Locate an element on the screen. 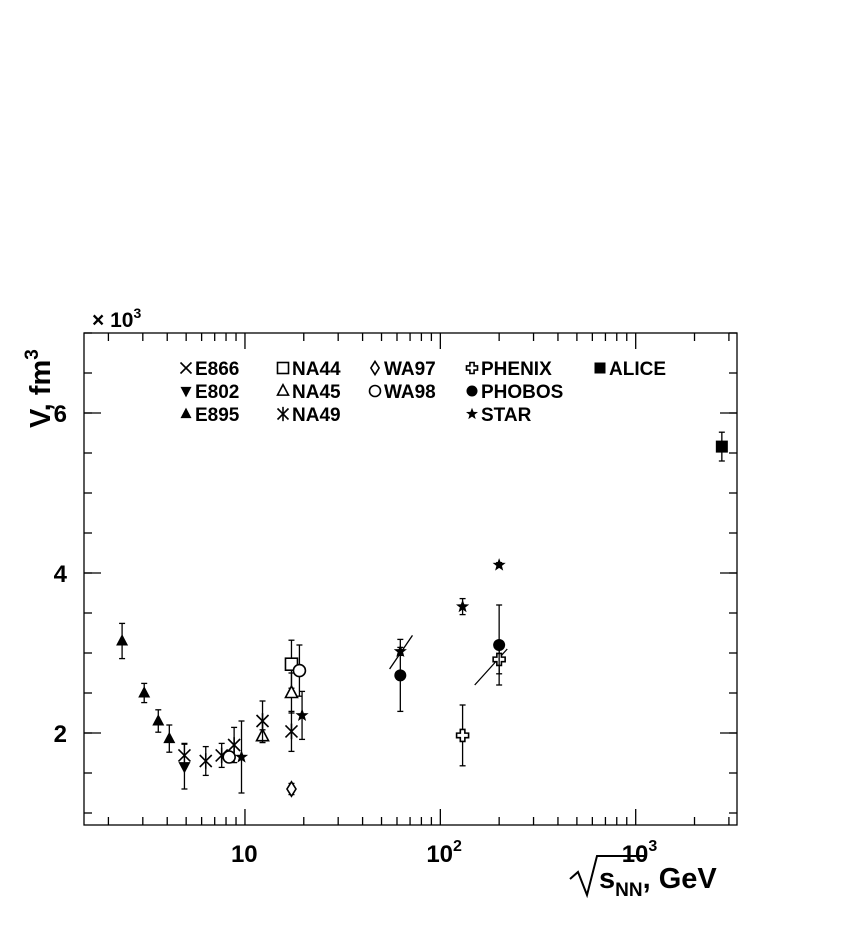 The width and height of the screenshot is (845, 926). series-wa98 is located at coordinates (264, 704).